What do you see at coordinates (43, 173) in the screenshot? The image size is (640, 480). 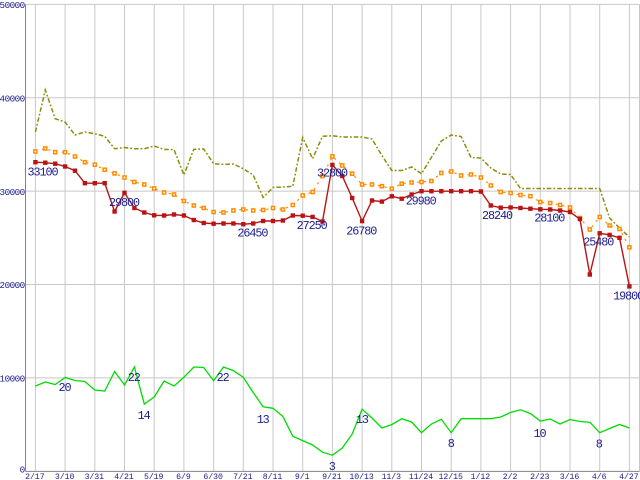 I see `svg-text: 33100` at bounding box center [43, 173].